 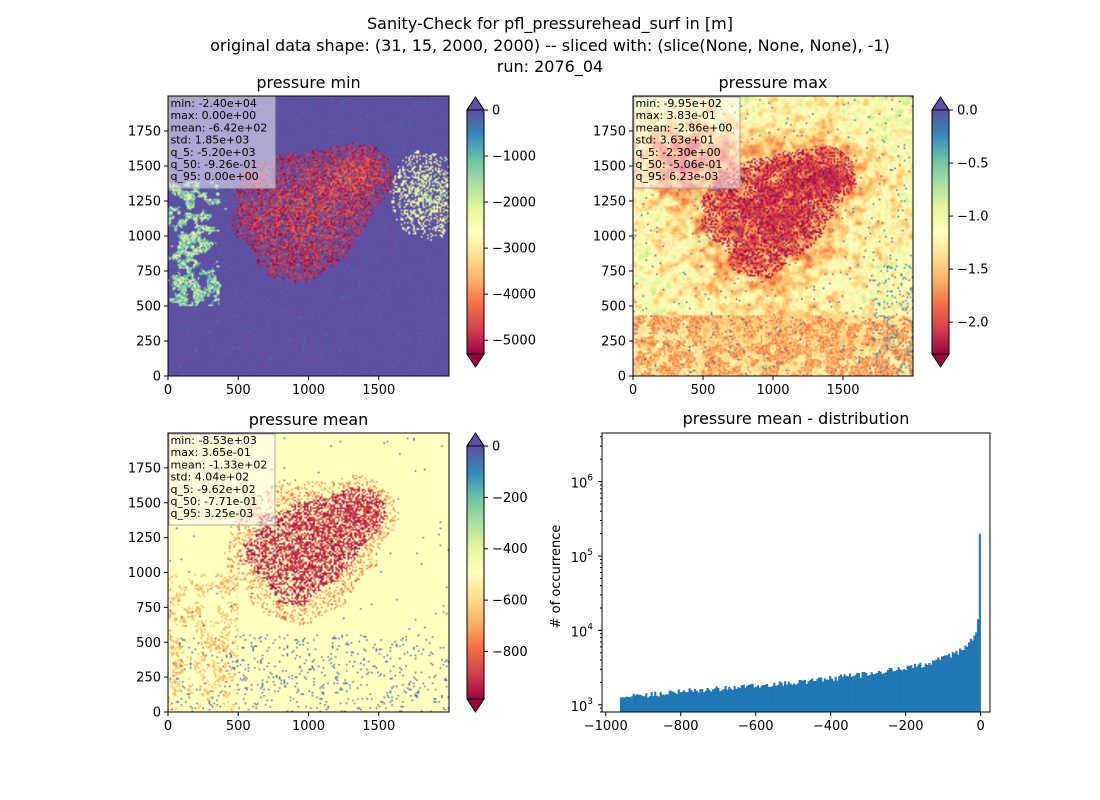 What do you see at coordinates (675, 140) in the screenshot?
I see `stats-line: std: 3.63e+01` at bounding box center [675, 140].